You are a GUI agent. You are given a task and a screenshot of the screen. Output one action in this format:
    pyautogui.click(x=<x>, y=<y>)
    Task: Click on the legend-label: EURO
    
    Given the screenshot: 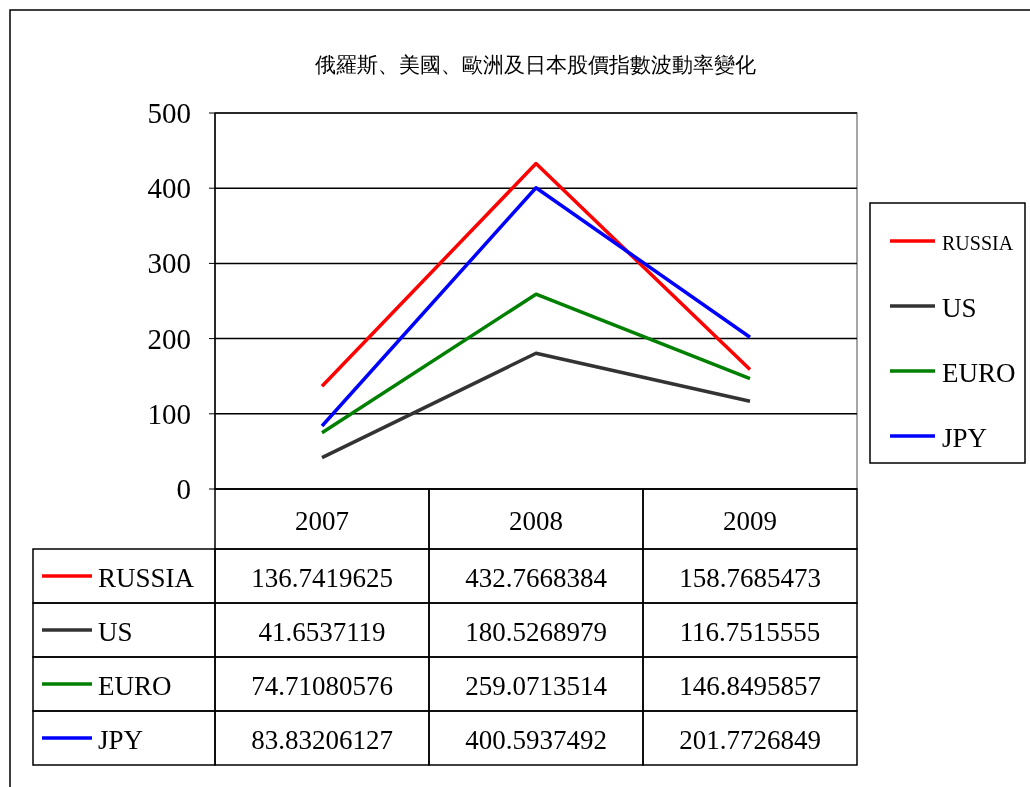 What is the action you would take?
    pyautogui.click(x=979, y=373)
    